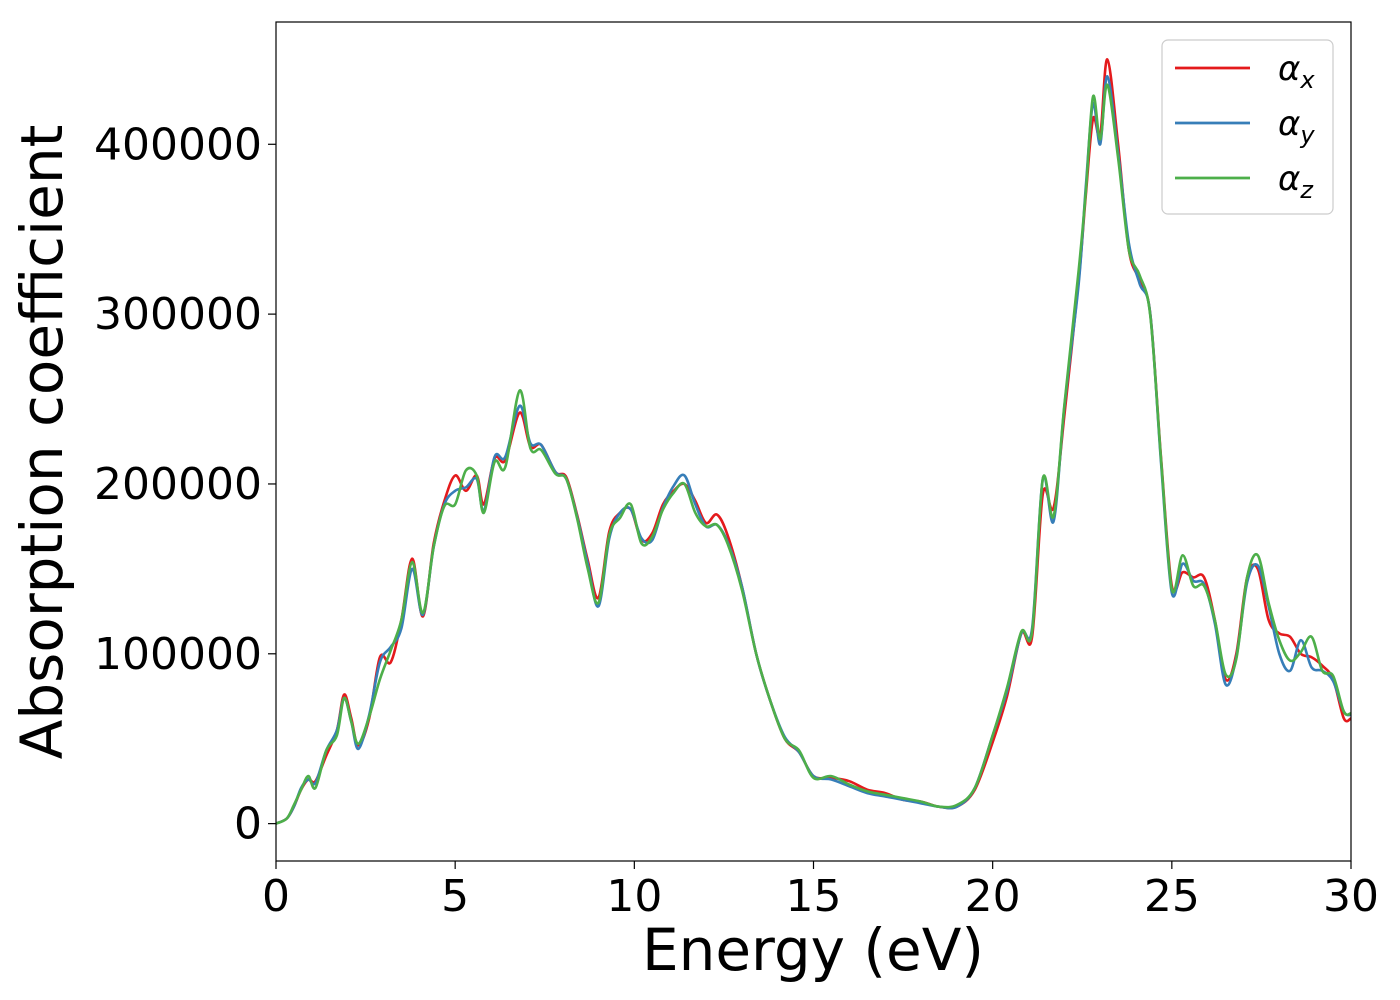 This screenshot has width=1400, height=1000. Describe the element at coordinates (1296, 181) in the screenshot. I see `legend-label-alpha-z: αz` at that location.